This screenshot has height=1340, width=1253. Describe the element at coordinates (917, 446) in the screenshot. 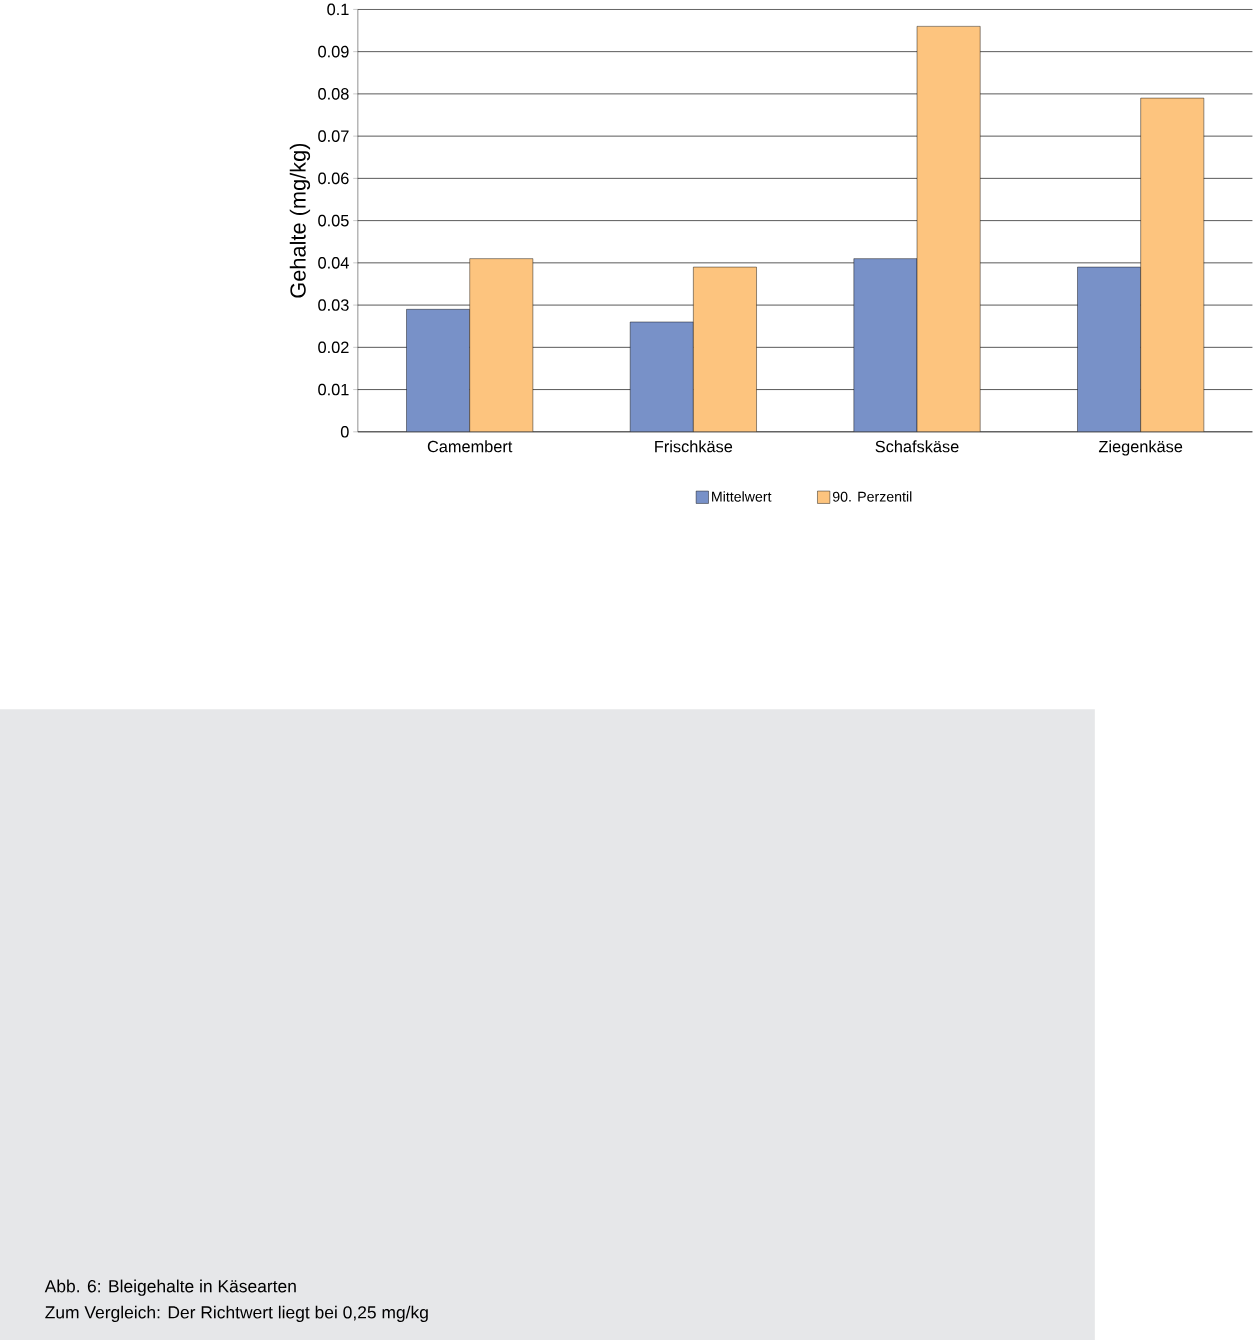

I see `x-tick-label: Schafskäse` at that location.